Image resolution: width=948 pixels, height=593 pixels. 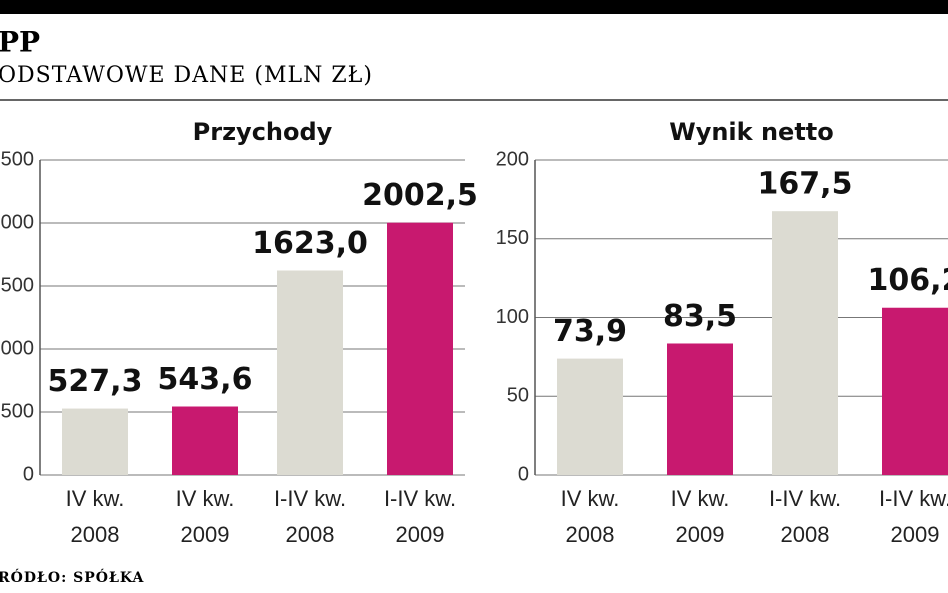 I want to click on y-tick-label: 200, so click(x=512, y=159).